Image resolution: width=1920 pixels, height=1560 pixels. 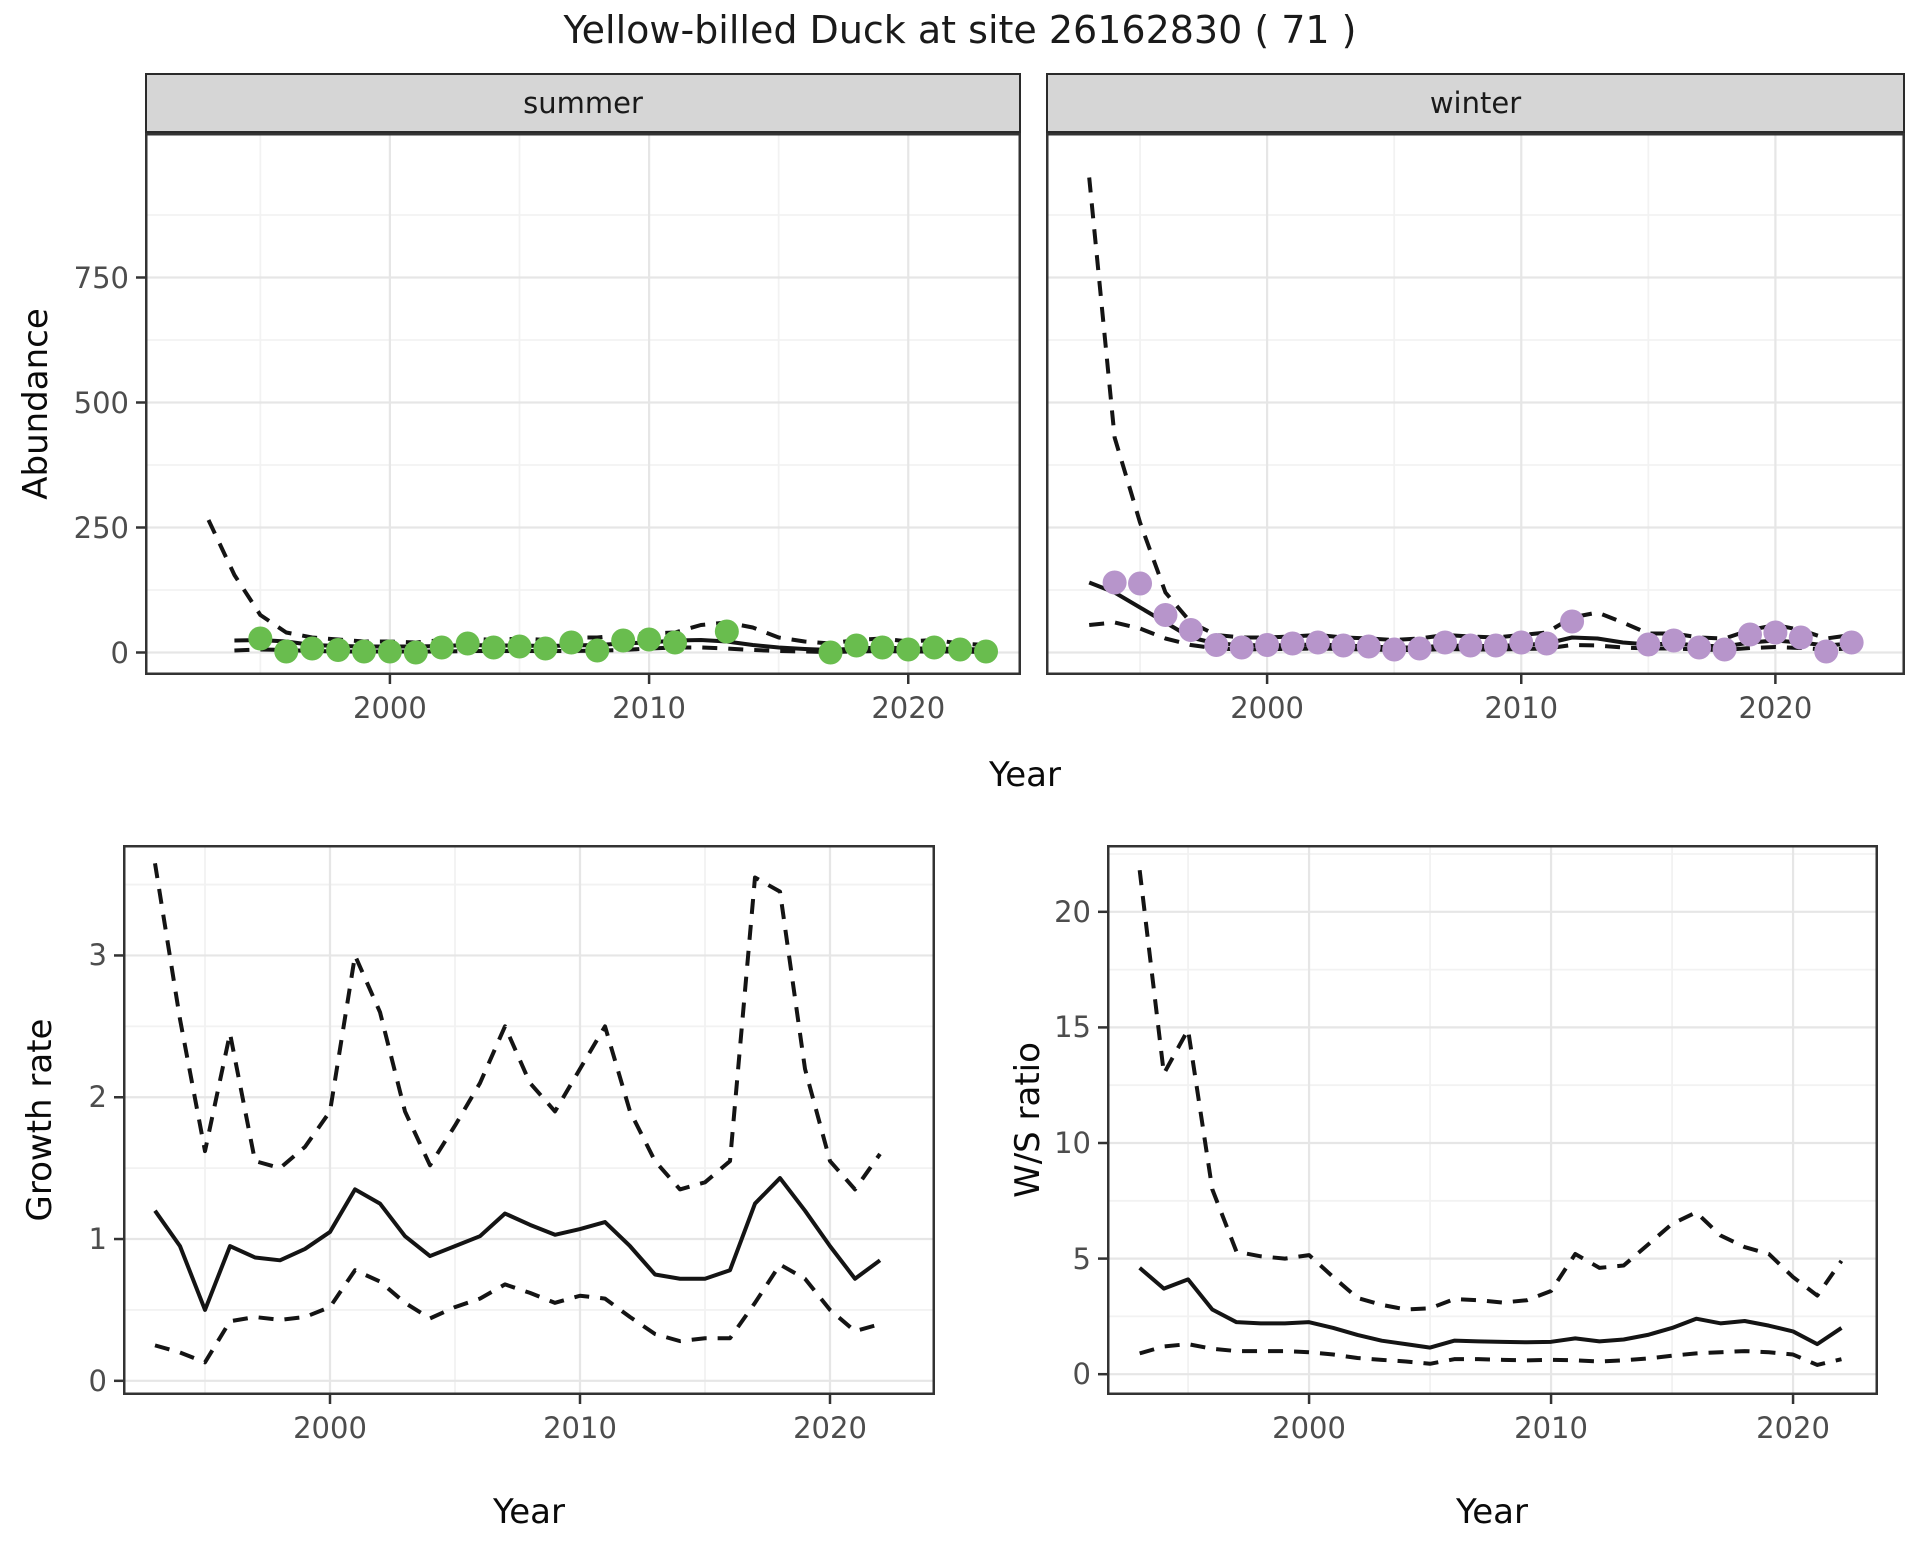 What do you see at coordinates (1072, 911) in the screenshot?
I see `tick-label: 20` at bounding box center [1072, 911].